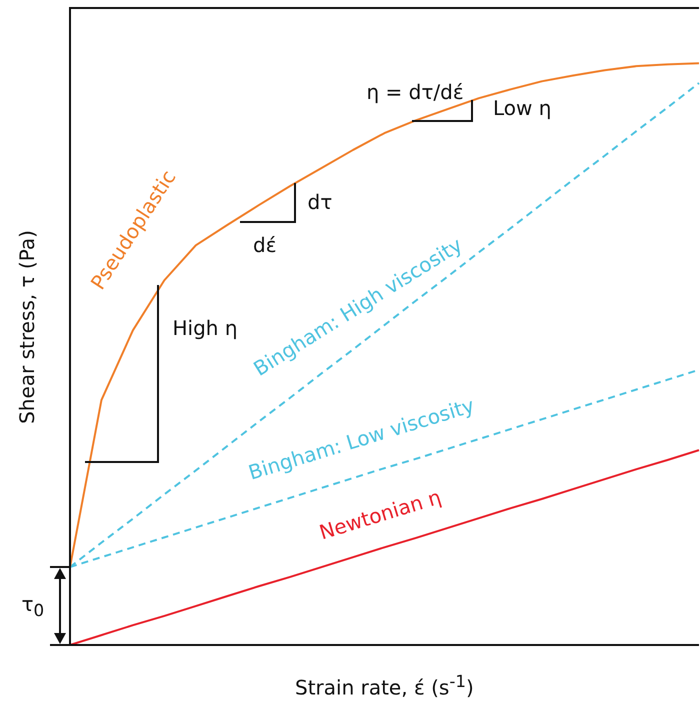 The width and height of the screenshot is (700, 702). I want to click on text: τ$_{0}$, so click(33, 606).